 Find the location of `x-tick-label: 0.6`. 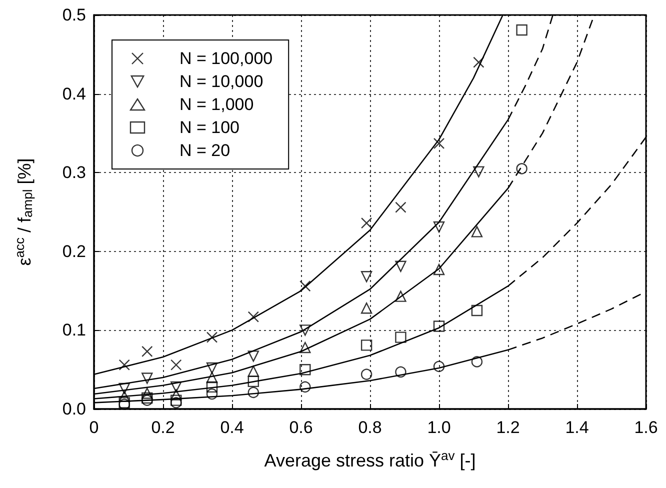

x-tick-label: 0.6 is located at coordinates (301, 427).